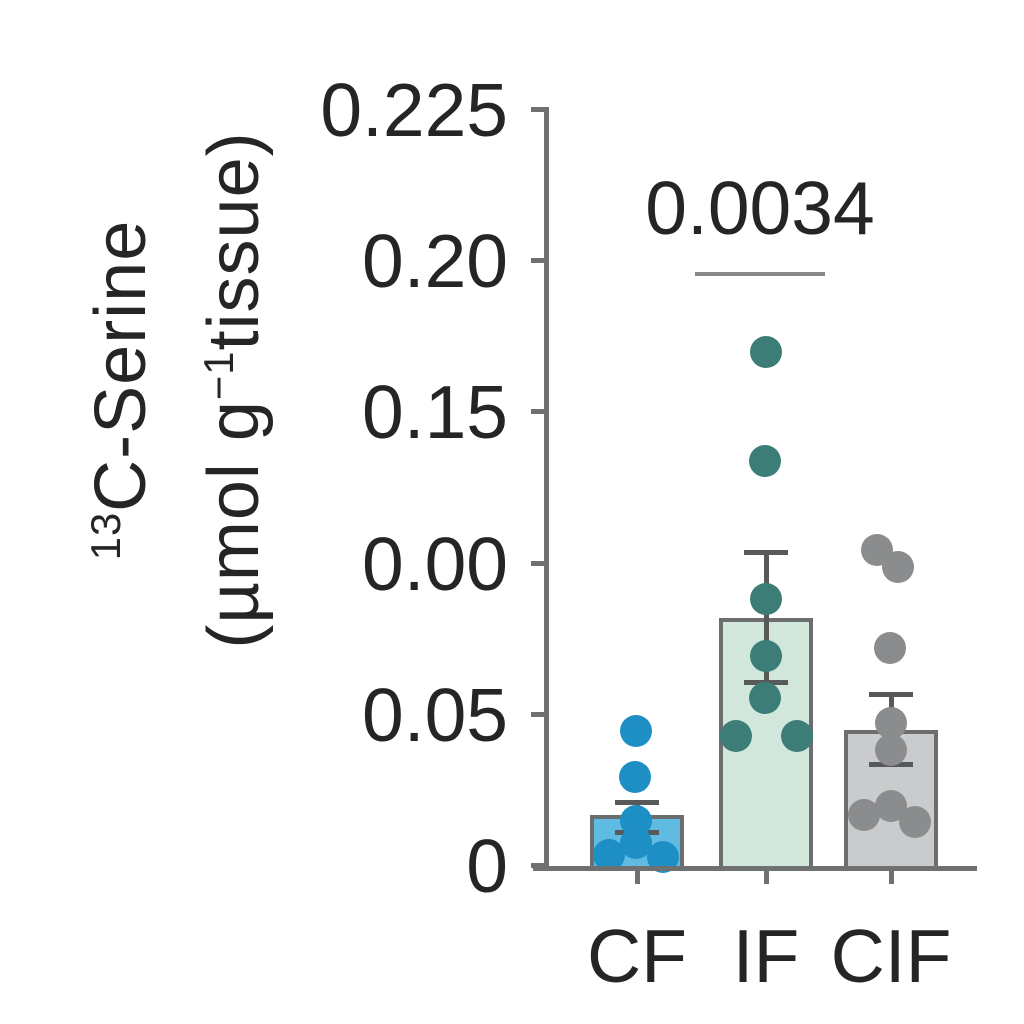 This screenshot has width=1024, height=1024. What do you see at coordinates (637, 956) in the screenshot?
I see `x-label-CF: CF` at bounding box center [637, 956].